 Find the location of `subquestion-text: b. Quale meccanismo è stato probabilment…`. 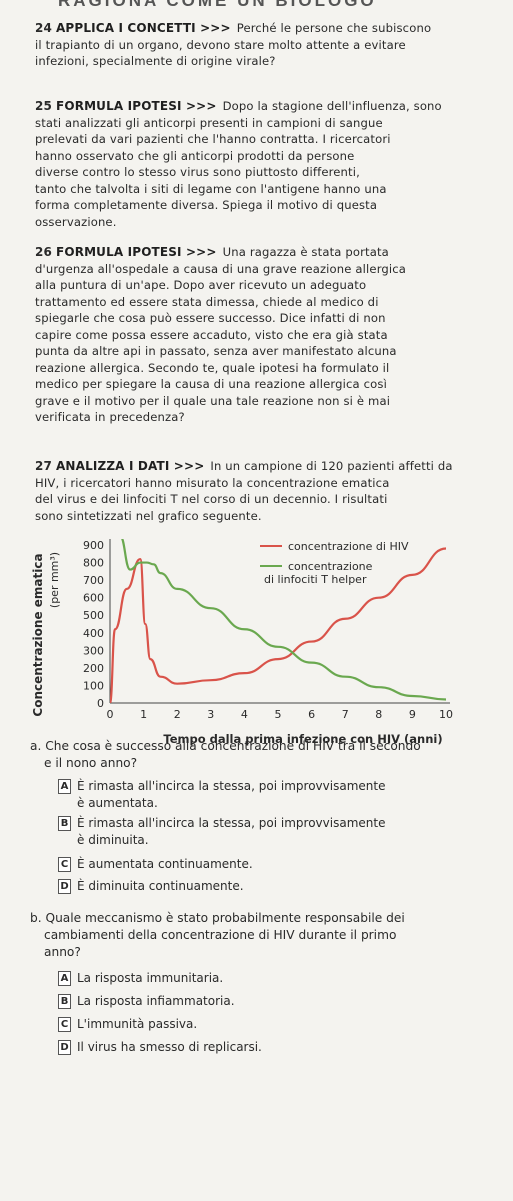

subquestion-text: b. Quale meccanismo è stato probabilment… is located at coordinates (217, 918).